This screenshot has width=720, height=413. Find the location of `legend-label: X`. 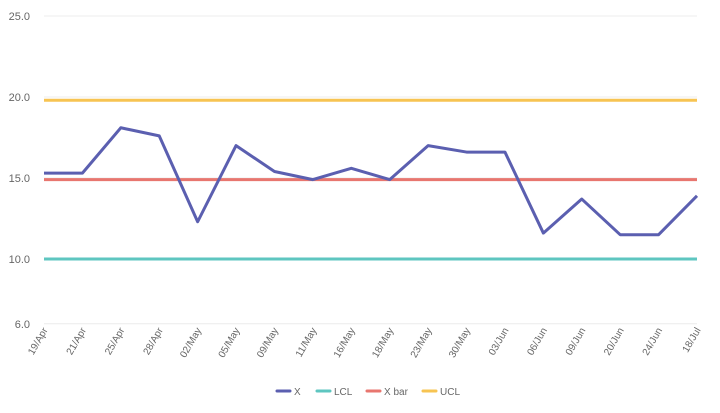

legend-label: X is located at coordinates (297, 392).